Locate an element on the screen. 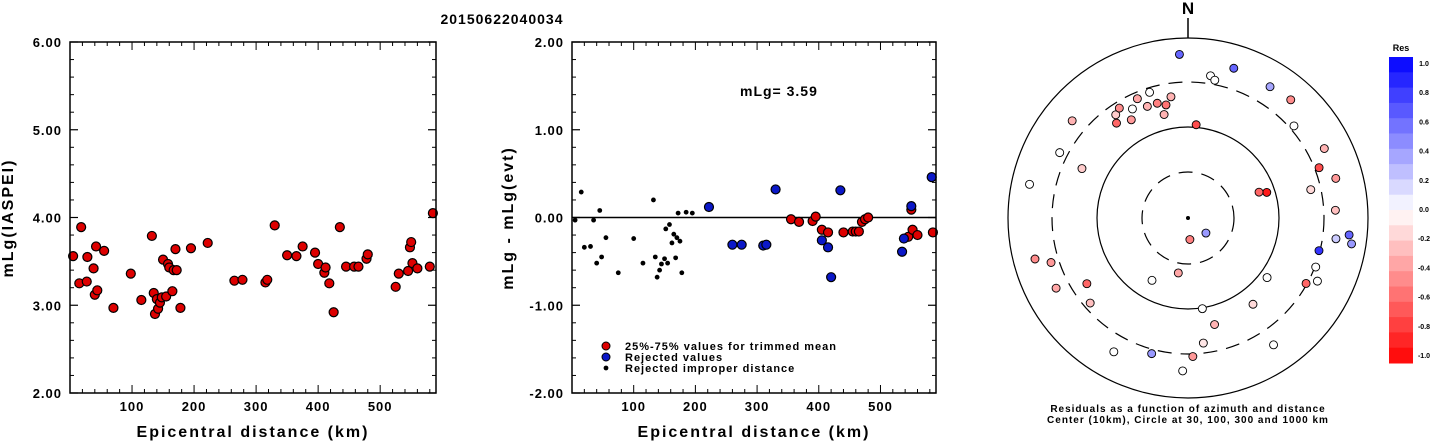  middle-y-tick-label: 1.00 is located at coordinates (549, 130).